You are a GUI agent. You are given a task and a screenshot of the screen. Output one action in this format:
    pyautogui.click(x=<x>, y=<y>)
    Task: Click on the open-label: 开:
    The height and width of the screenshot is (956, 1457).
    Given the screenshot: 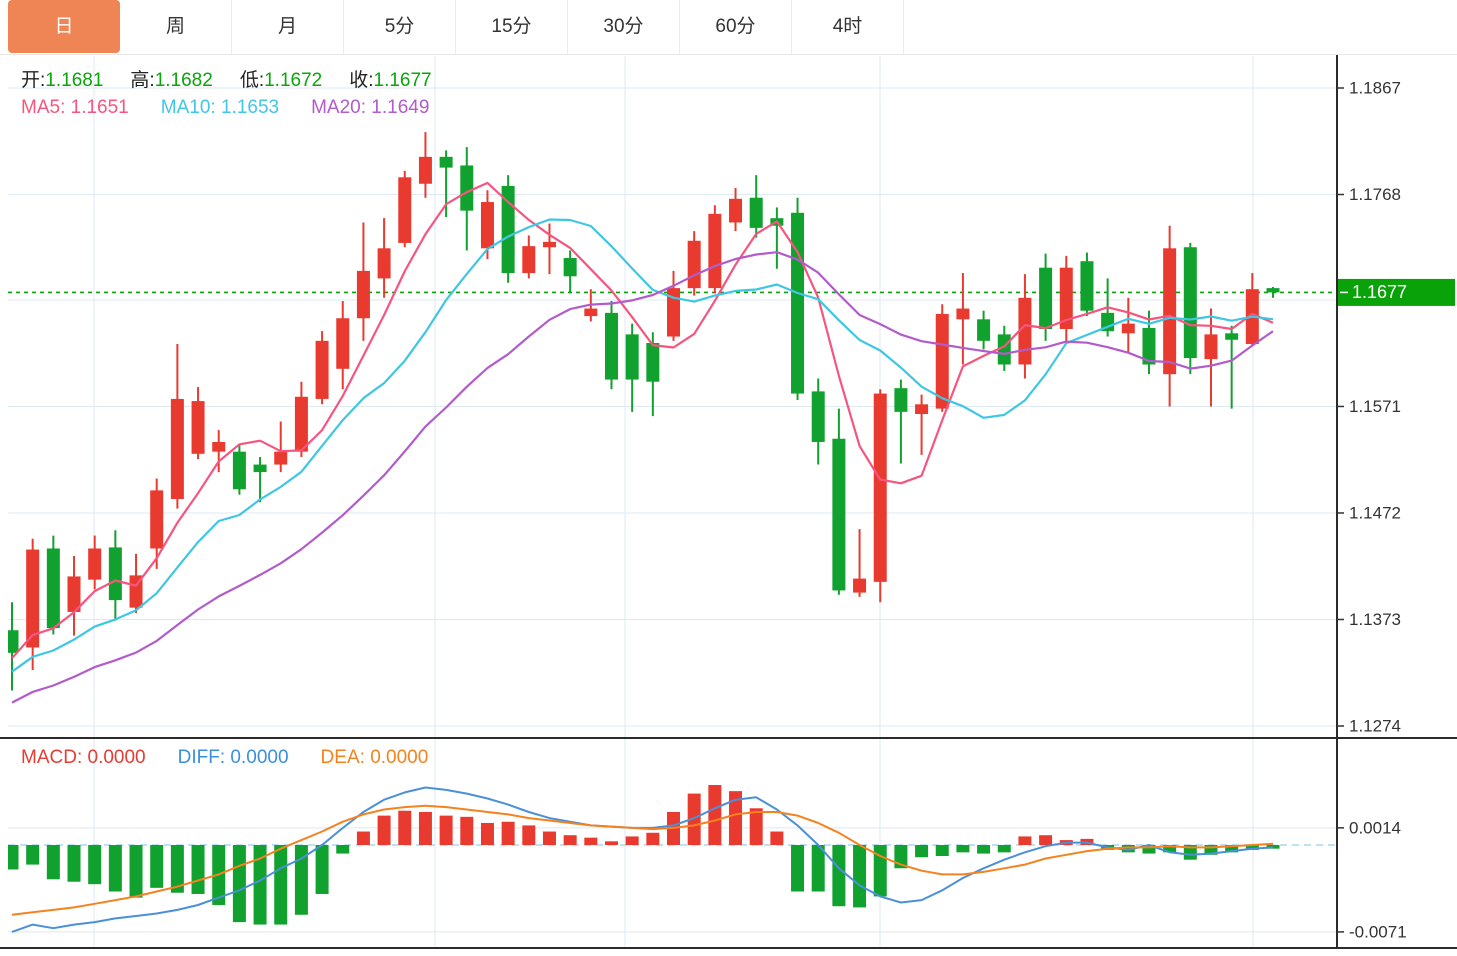 What is the action you would take?
    pyautogui.click(x=33, y=80)
    